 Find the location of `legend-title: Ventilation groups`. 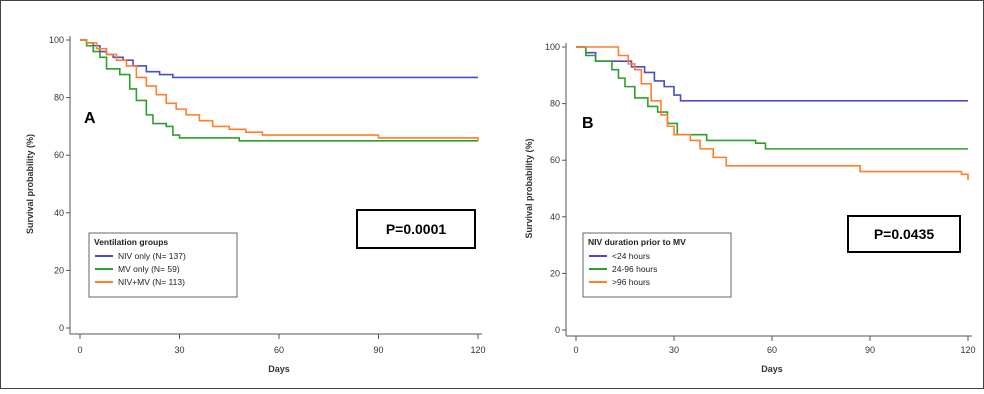

legend-title: Ventilation groups is located at coordinates (131, 242).